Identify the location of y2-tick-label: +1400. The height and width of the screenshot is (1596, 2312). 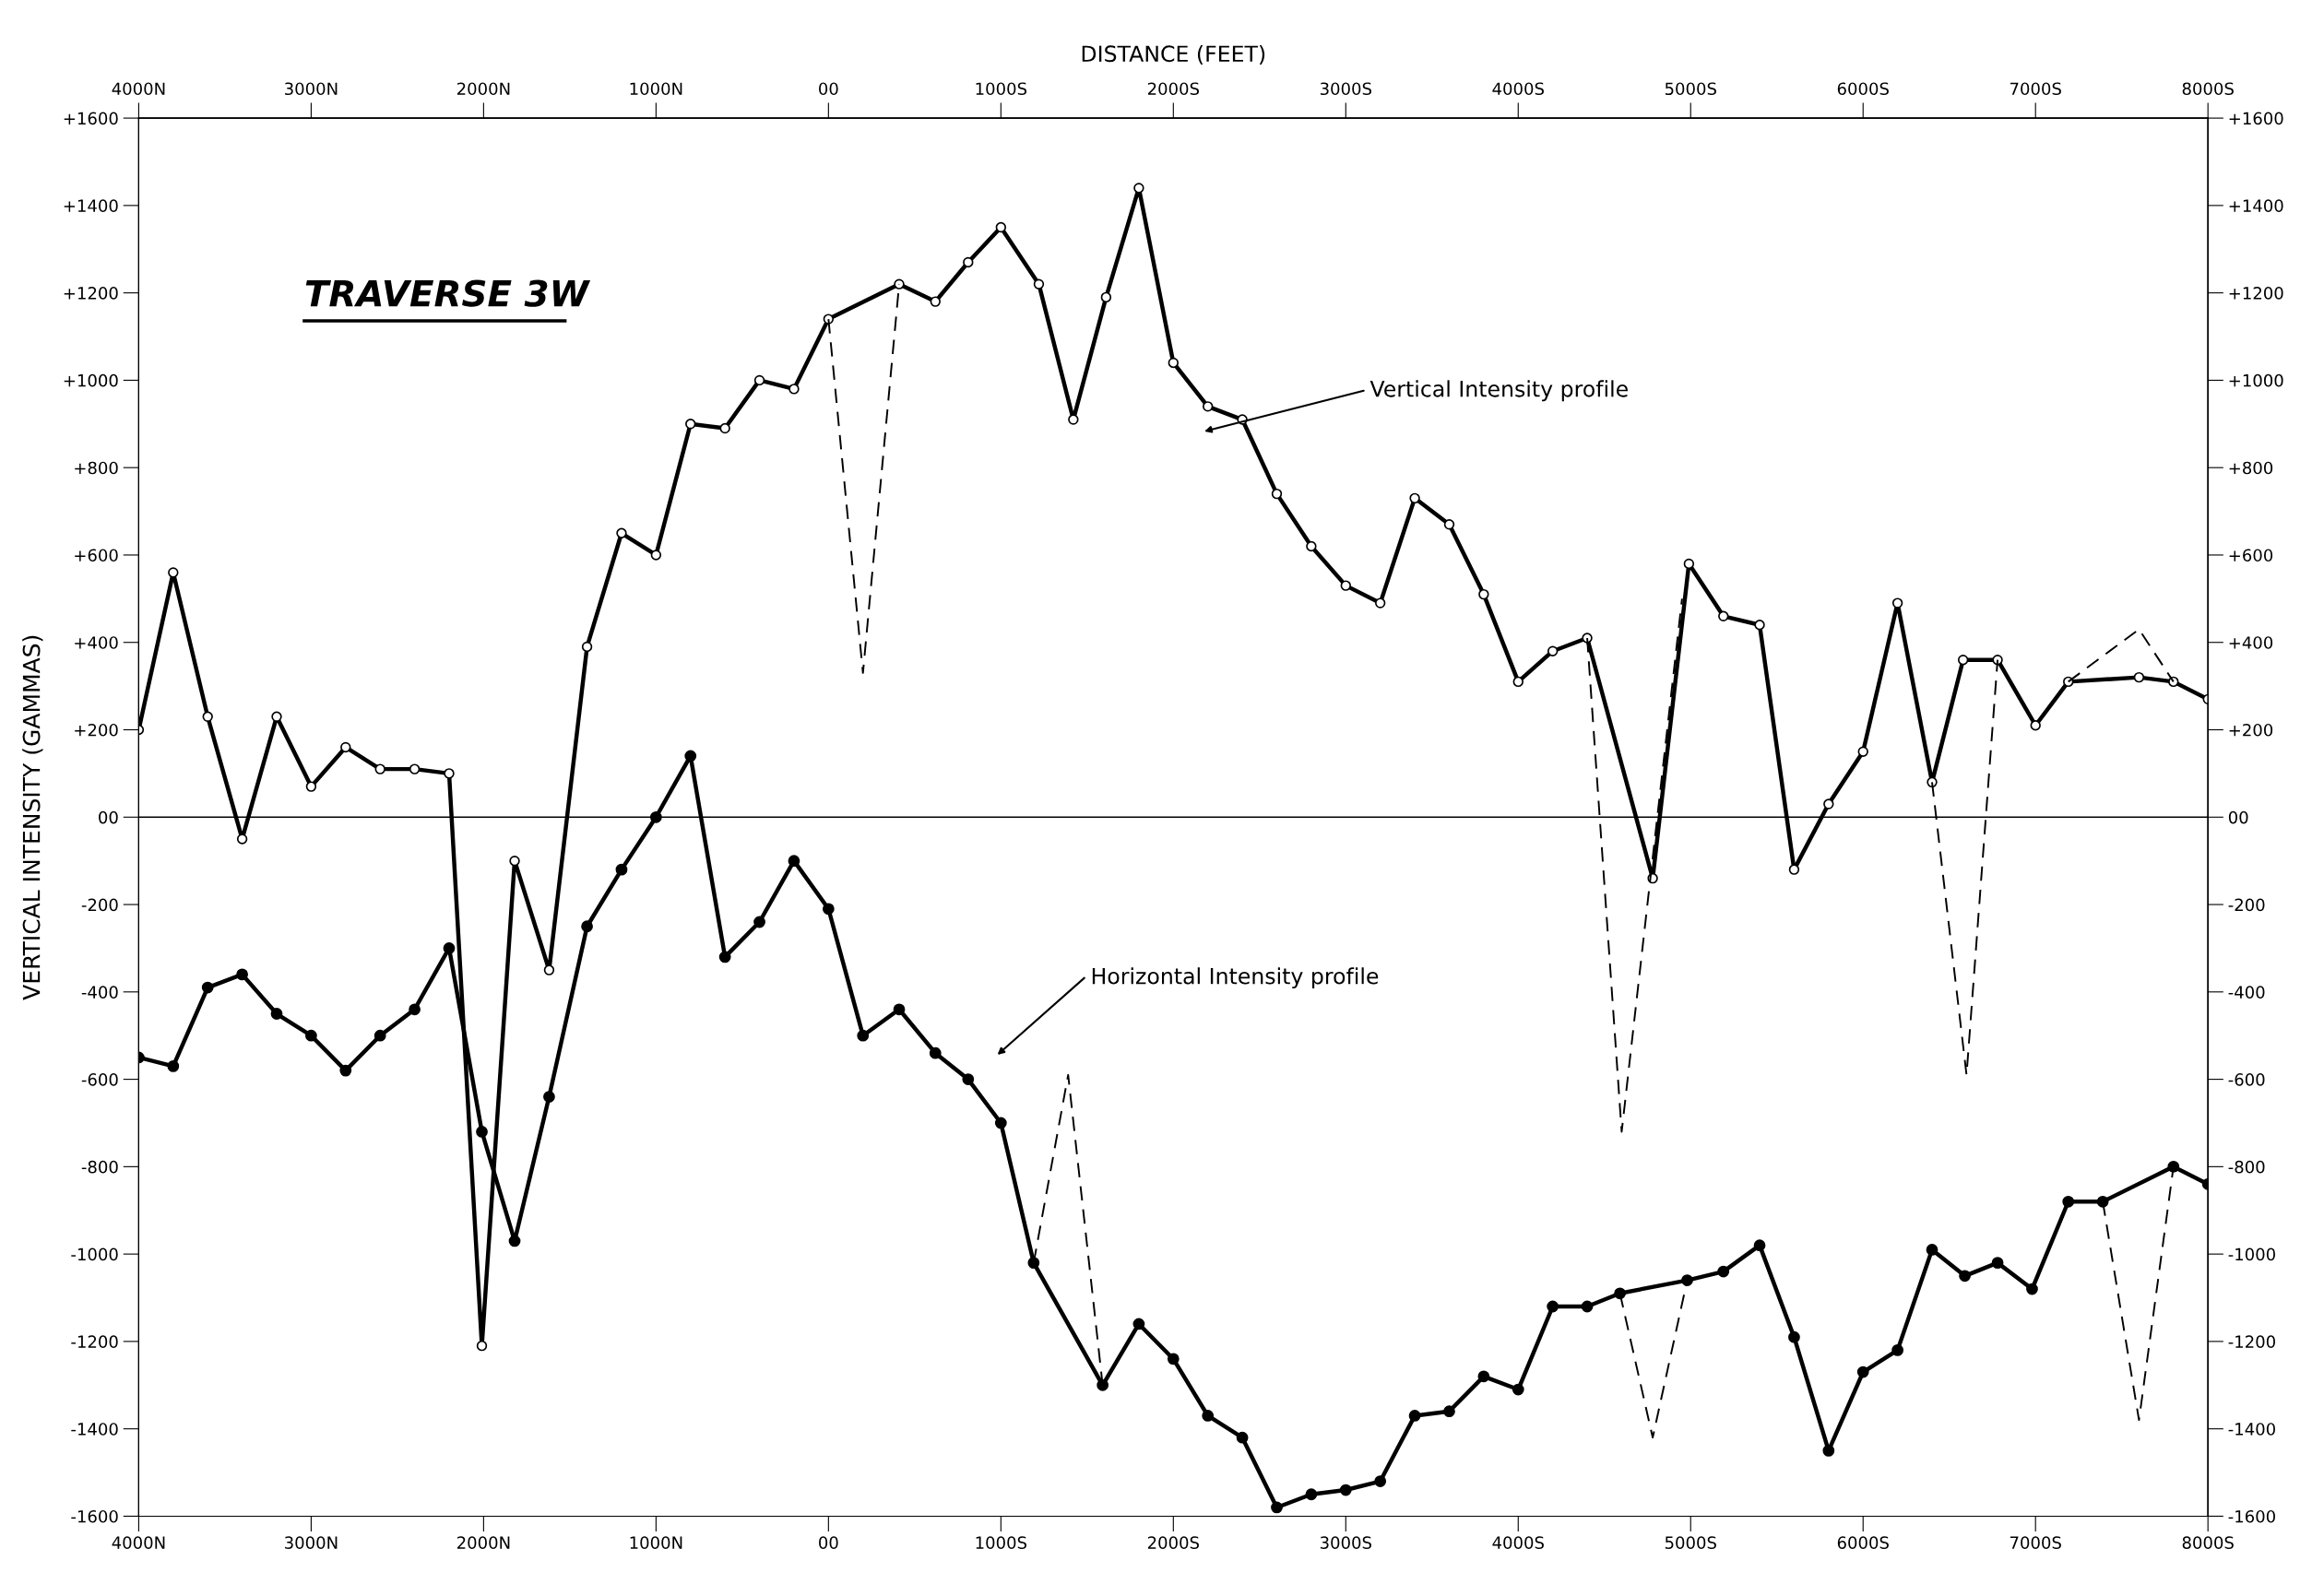
(2256, 205).